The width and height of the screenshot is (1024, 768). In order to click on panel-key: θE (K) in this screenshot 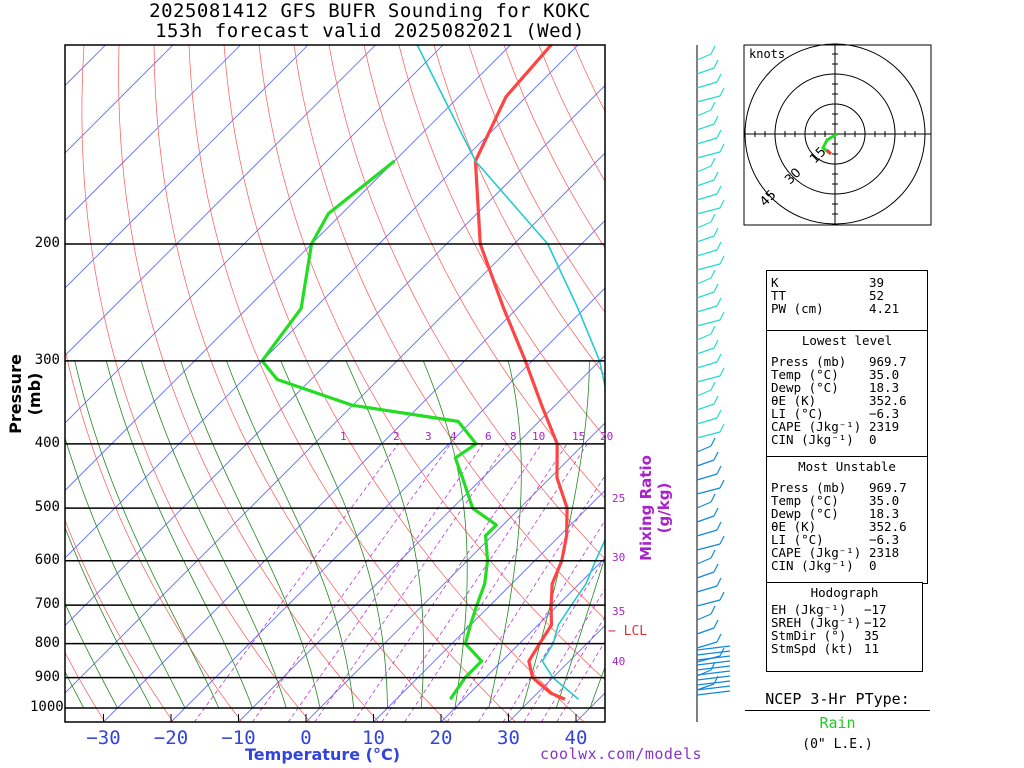, I will do `click(794, 526)`.